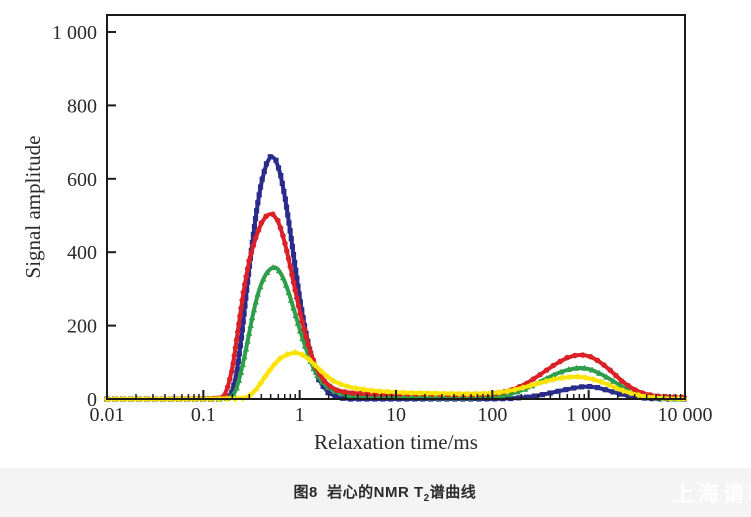 Image resolution: width=751 pixels, height=517 pixels. I want to click on x-tick-label: 1 000, so click(588, 415).